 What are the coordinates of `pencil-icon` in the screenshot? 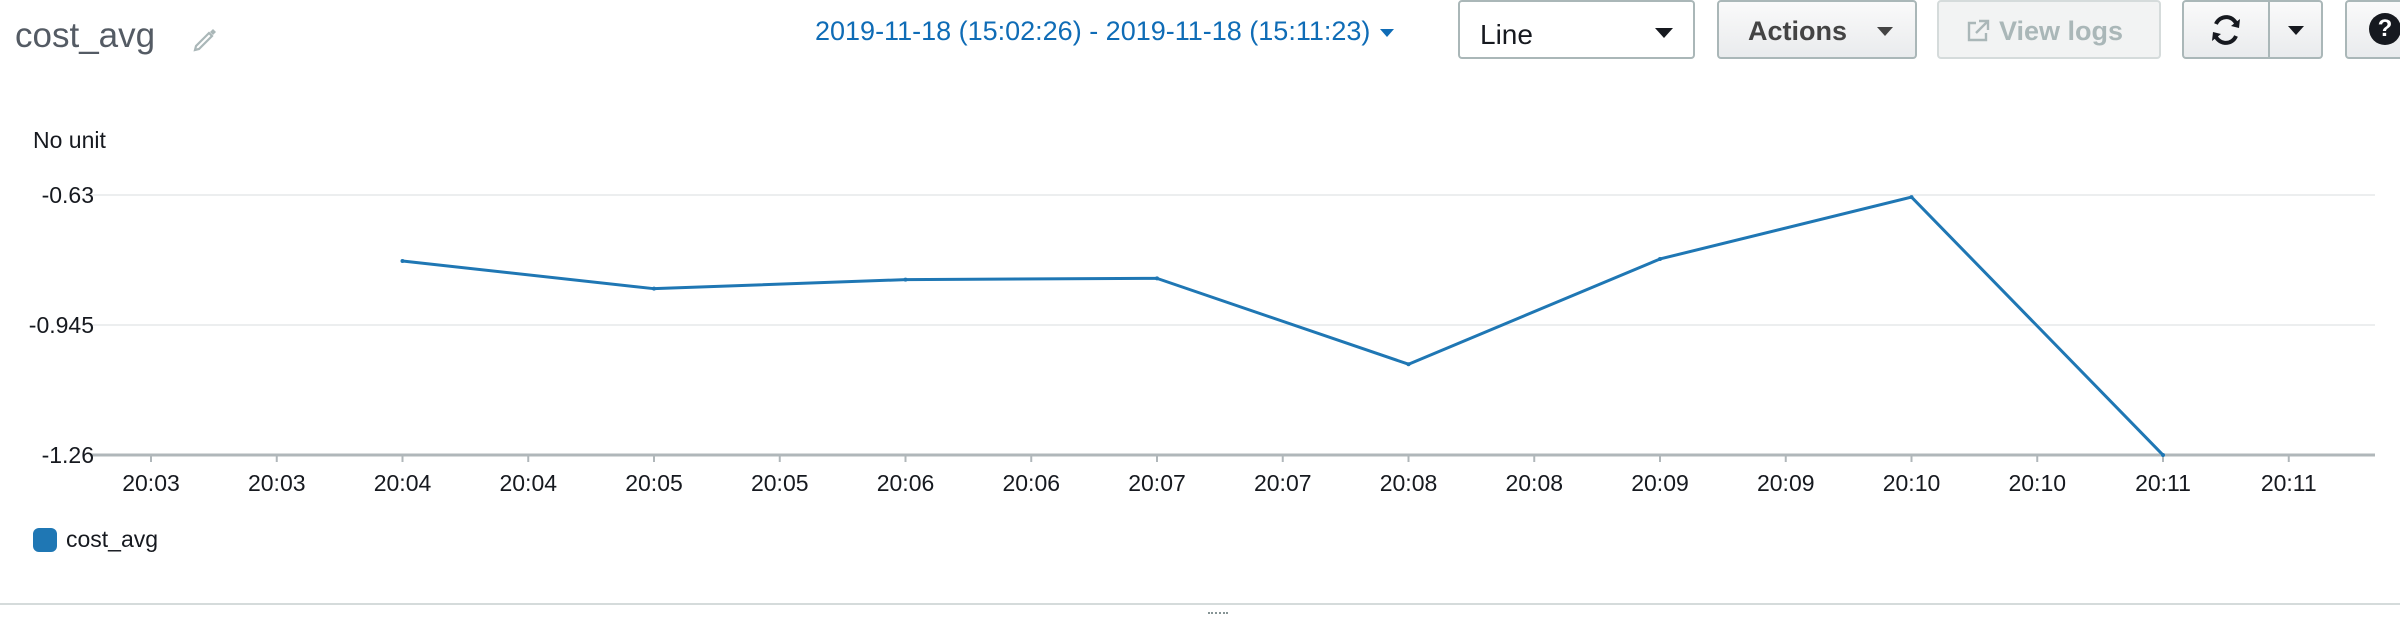 It's located at (205, 39).